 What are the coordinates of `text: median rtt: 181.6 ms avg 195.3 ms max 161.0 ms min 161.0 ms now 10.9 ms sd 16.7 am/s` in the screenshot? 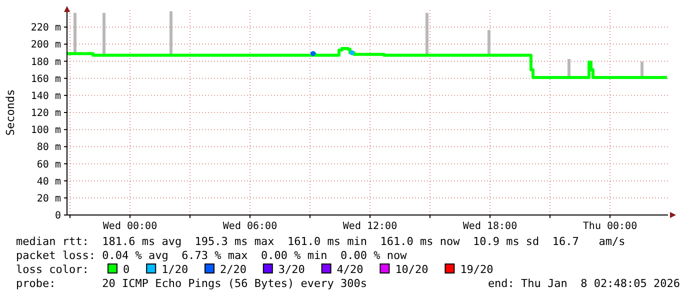 It's located at (321, 241).